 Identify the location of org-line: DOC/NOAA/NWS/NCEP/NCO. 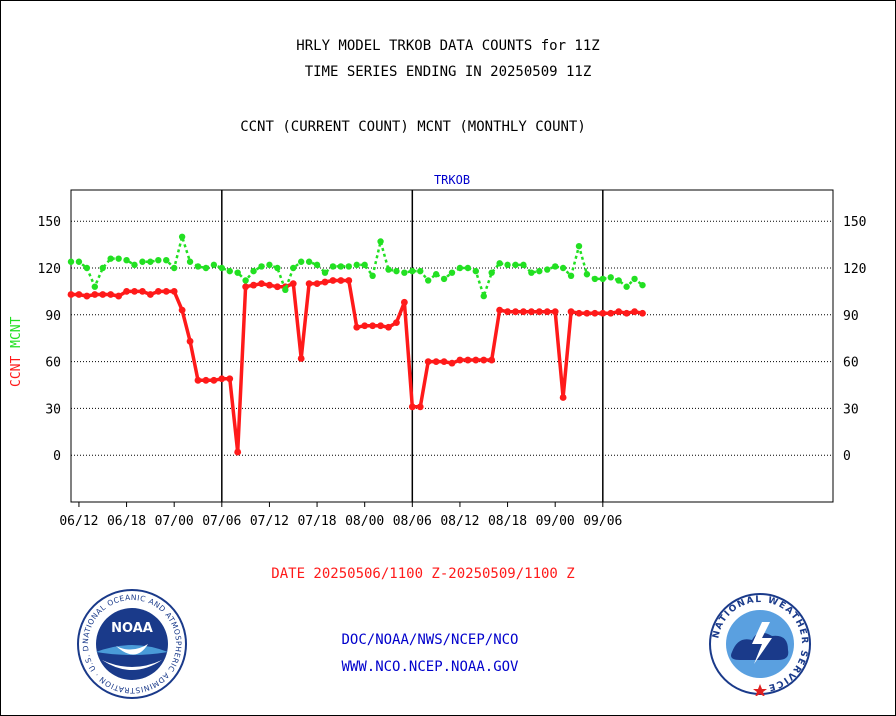
(430, 640).